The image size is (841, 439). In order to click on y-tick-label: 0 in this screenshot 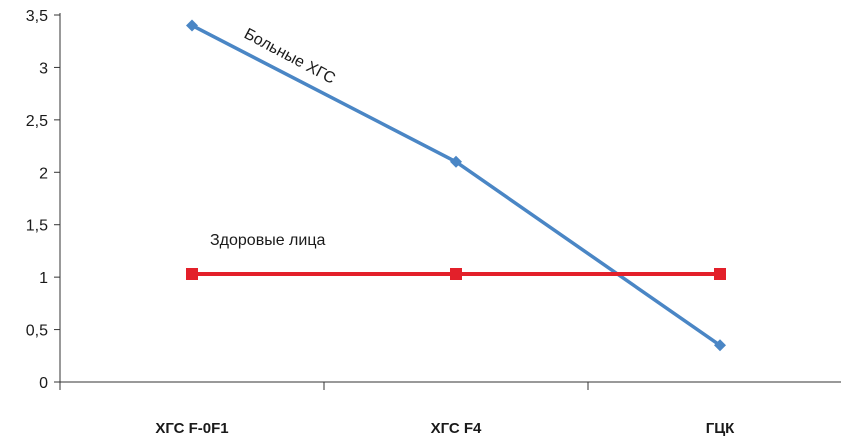, I will do `click(43, 383)`.